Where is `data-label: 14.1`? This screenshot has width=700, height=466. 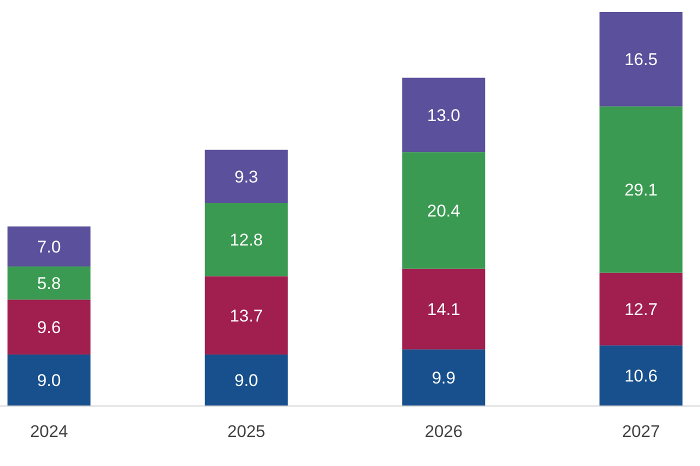 data-label: 14.1 is located at coordinates (443, 310).